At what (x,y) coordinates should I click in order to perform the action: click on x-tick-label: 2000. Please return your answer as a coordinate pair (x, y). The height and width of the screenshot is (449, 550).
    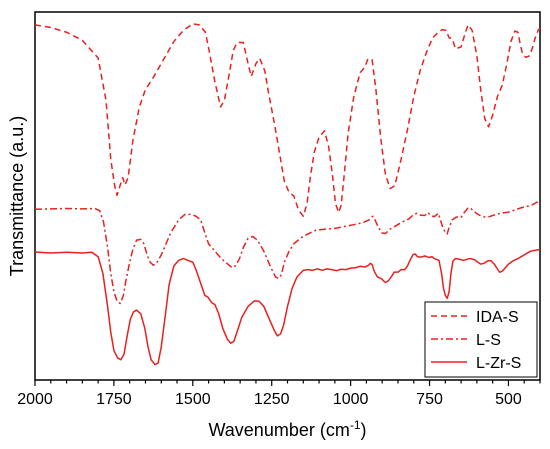
    Looking at the image, I should click on (35, 399).